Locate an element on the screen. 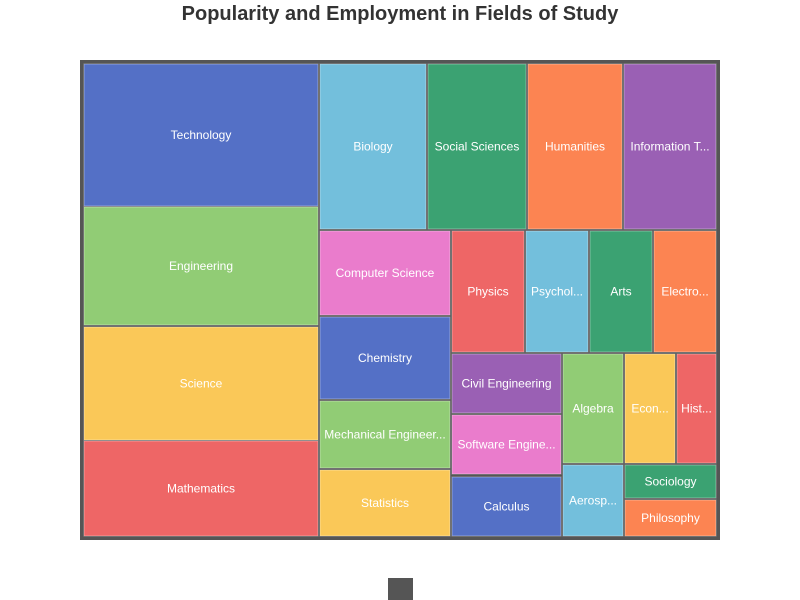 The image size is (800, 600). legend-swatch is located at coordinates (400, 589).